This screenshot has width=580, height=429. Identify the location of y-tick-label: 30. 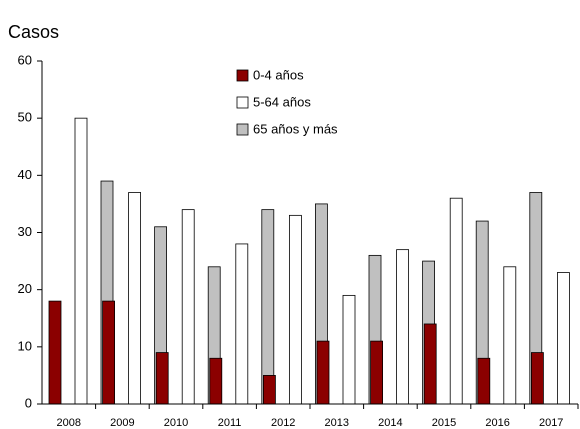
(25, 231).